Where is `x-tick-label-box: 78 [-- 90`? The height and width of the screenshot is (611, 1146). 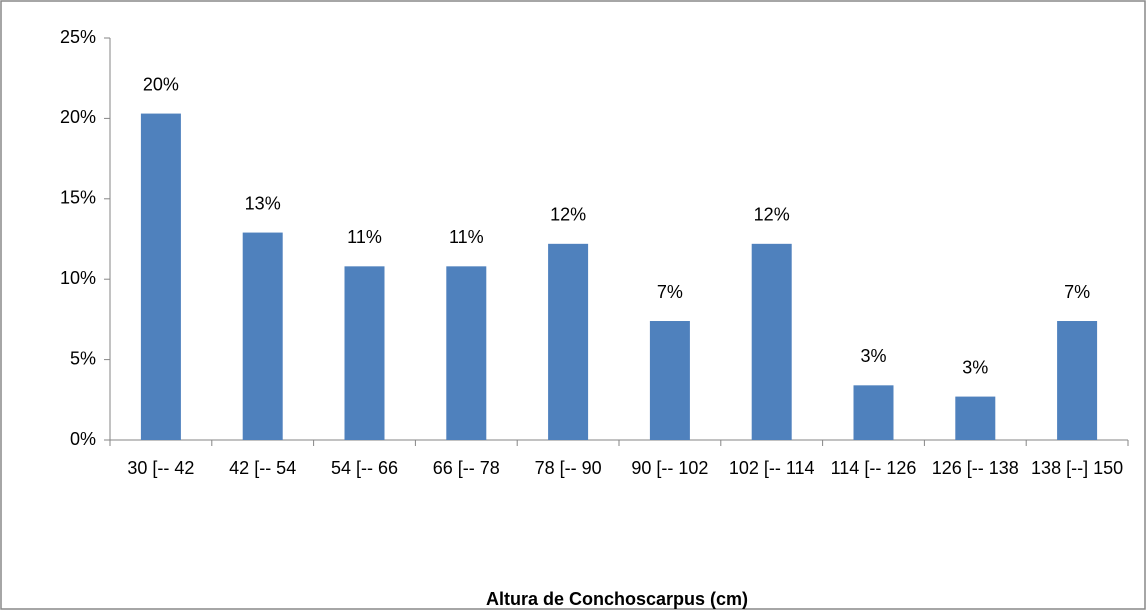 x-tick-label-box: 78 [-- 90 is located at coordinates (568, 468).